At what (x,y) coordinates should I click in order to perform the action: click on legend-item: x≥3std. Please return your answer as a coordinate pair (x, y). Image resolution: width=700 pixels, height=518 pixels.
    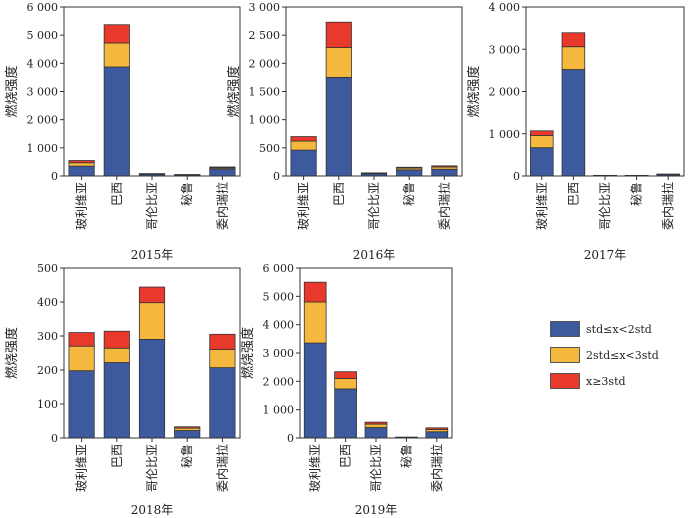
    Looking at the image, I should click on (604, 381).